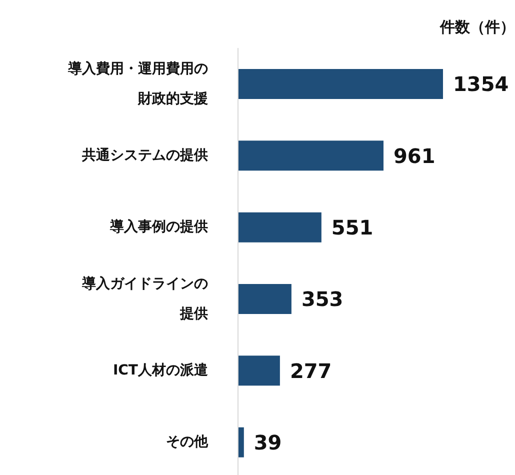 Image resolution: width=515 pixels, height=475 pixels. What do you see at coordinates (311, 370) in the screenshot?
I see `data-label: 277` at bounding box center [311, 370].